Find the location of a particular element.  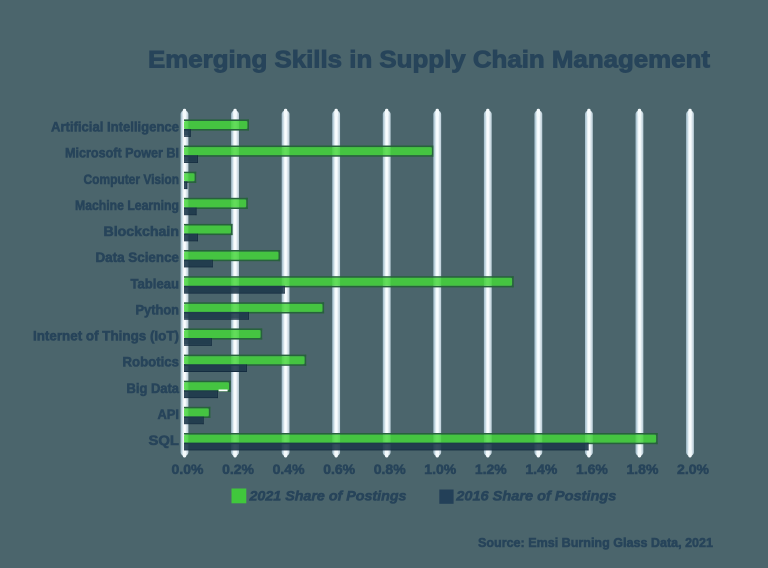

svg-text: 0.2% is located at coordinates (238, 469).